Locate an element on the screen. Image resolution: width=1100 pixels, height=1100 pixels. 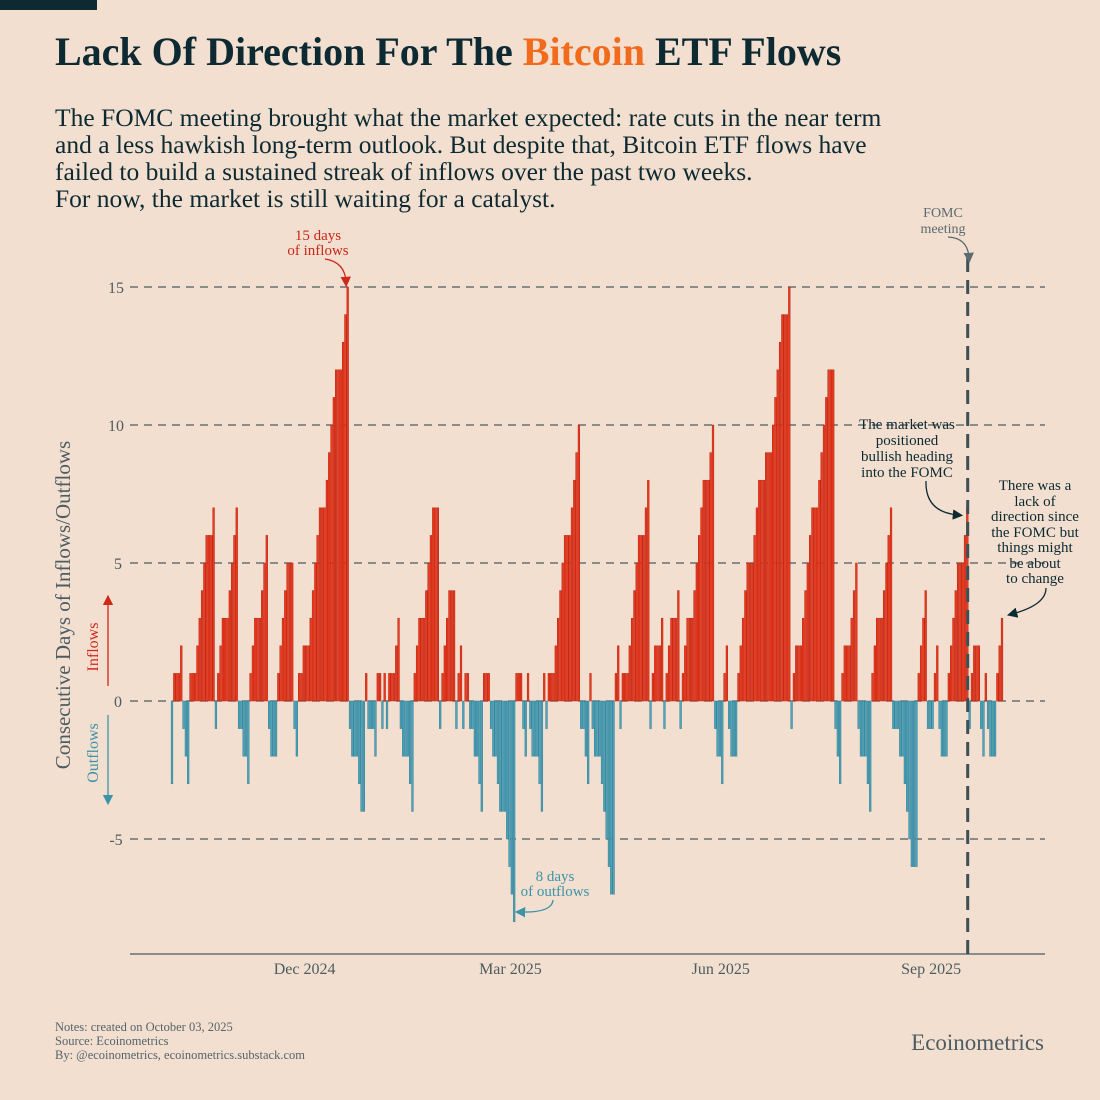
x-tick-label: Mar 2025 is located at coordinates (510, 969).